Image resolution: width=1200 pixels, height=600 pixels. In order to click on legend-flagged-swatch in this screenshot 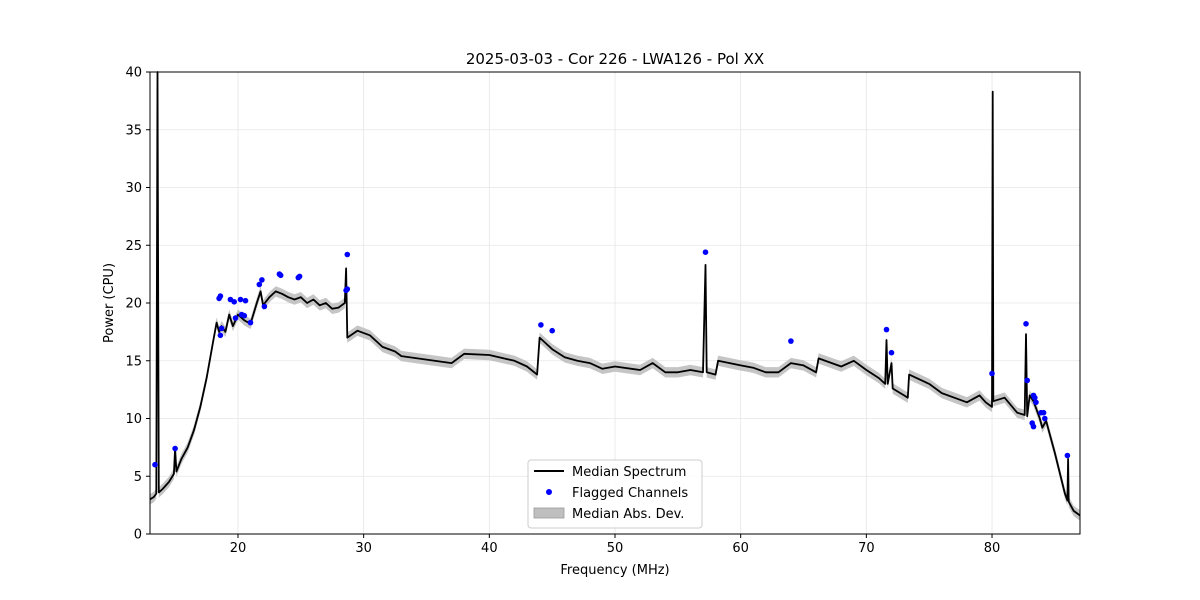, I will do `click(549, 492)`.